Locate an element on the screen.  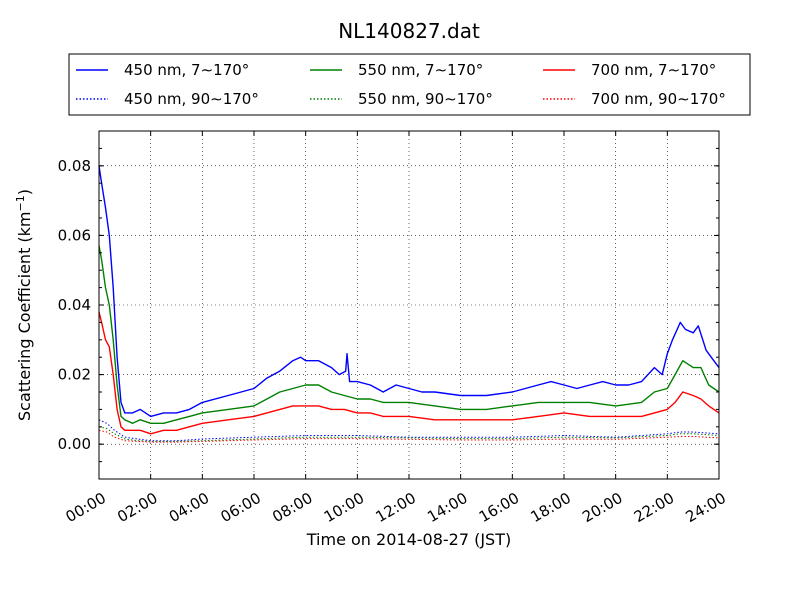
y-tick-label: 0.04 is located at coordinates (74, 305).